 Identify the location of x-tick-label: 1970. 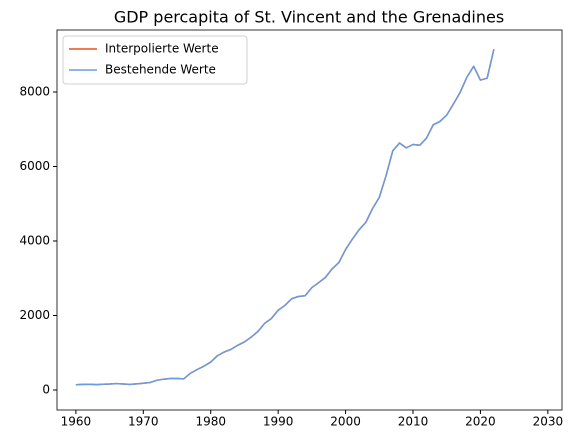
(143, 422).